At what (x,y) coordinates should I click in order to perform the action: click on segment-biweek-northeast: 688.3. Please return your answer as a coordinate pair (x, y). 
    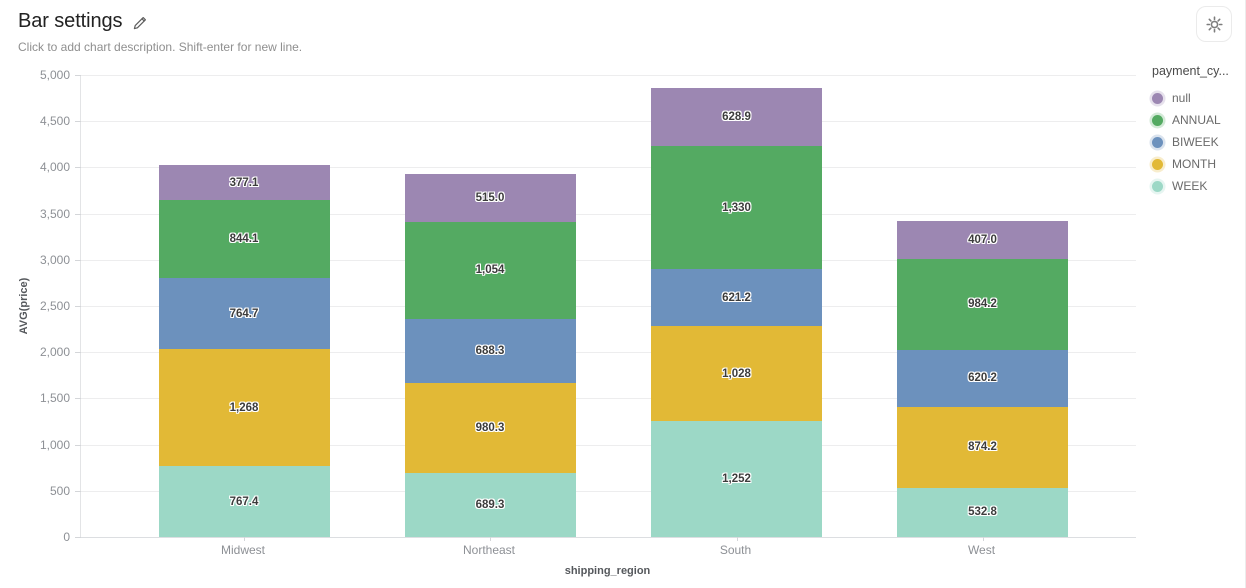
    Looking at the image, I should click on (490, 351).